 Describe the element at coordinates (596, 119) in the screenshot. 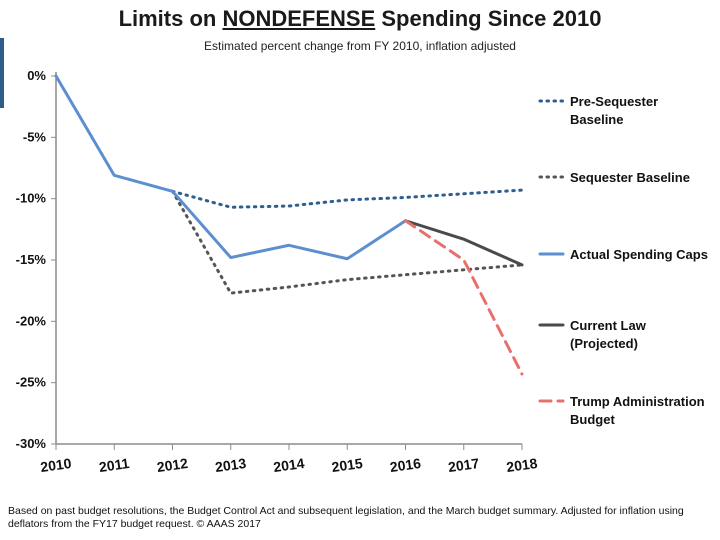

I see `legend-label: Baseline` at that location.